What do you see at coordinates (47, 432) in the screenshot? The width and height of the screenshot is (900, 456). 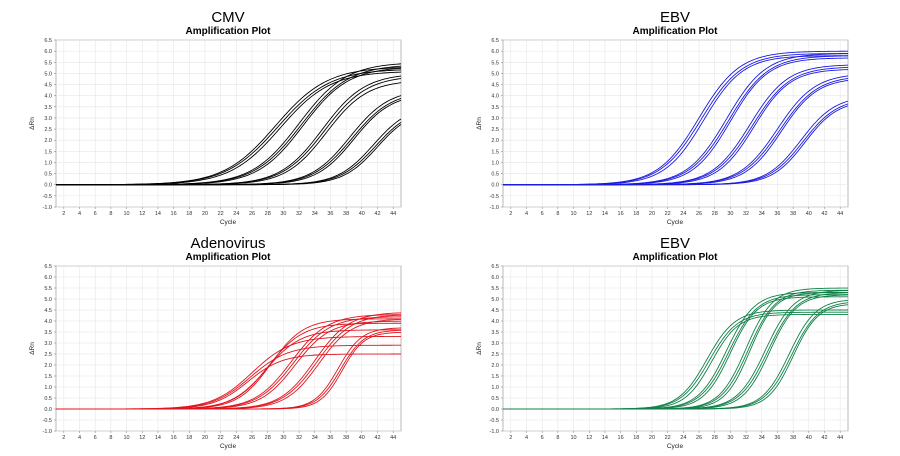 I see `y-tick-label: -1.0` at bounding box center [47, 432].